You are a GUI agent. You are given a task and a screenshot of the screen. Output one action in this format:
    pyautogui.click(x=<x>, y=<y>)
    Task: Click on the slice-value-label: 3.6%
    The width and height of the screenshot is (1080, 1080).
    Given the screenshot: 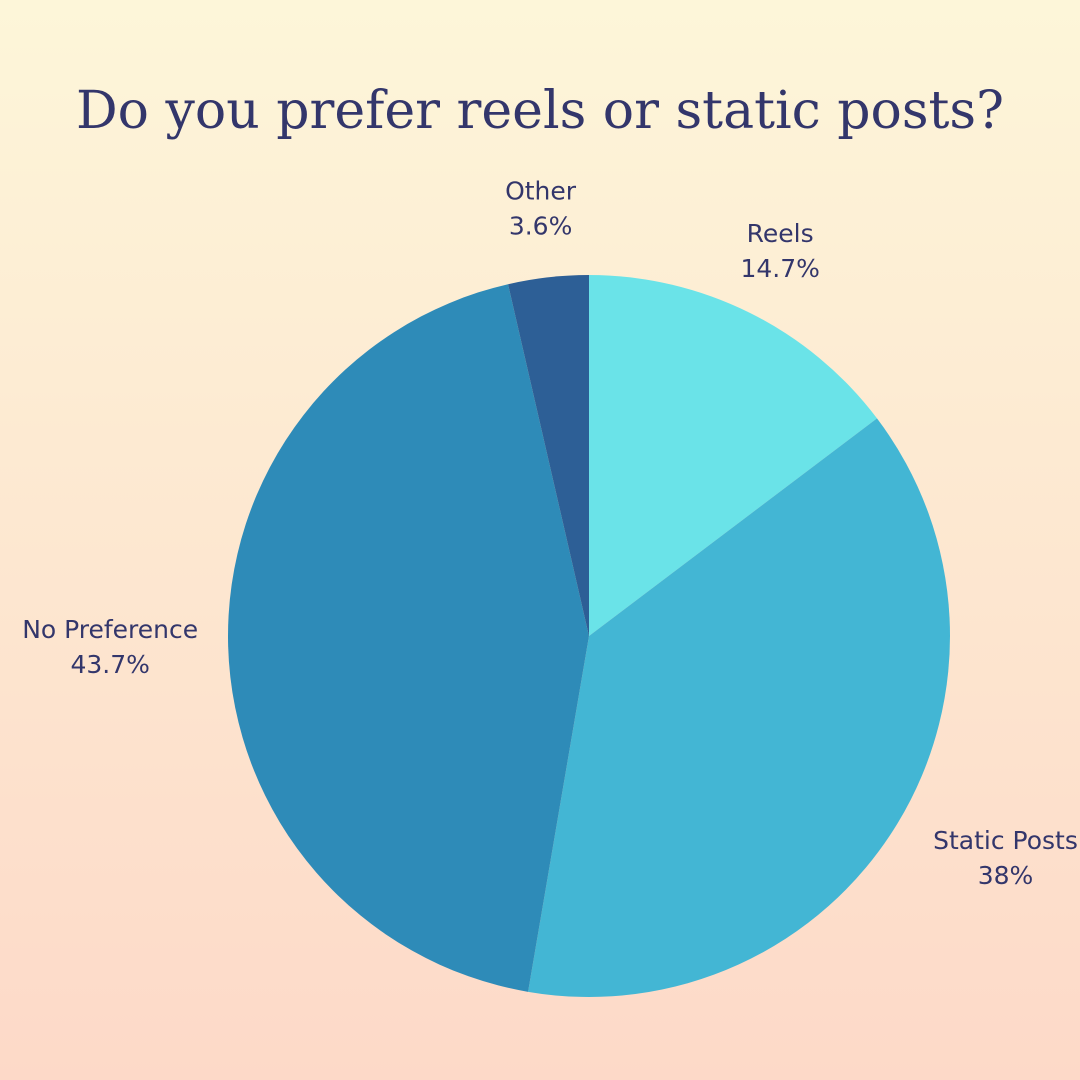 What is the action you would take?
    pyautogui.click(x=541, y=226)
    